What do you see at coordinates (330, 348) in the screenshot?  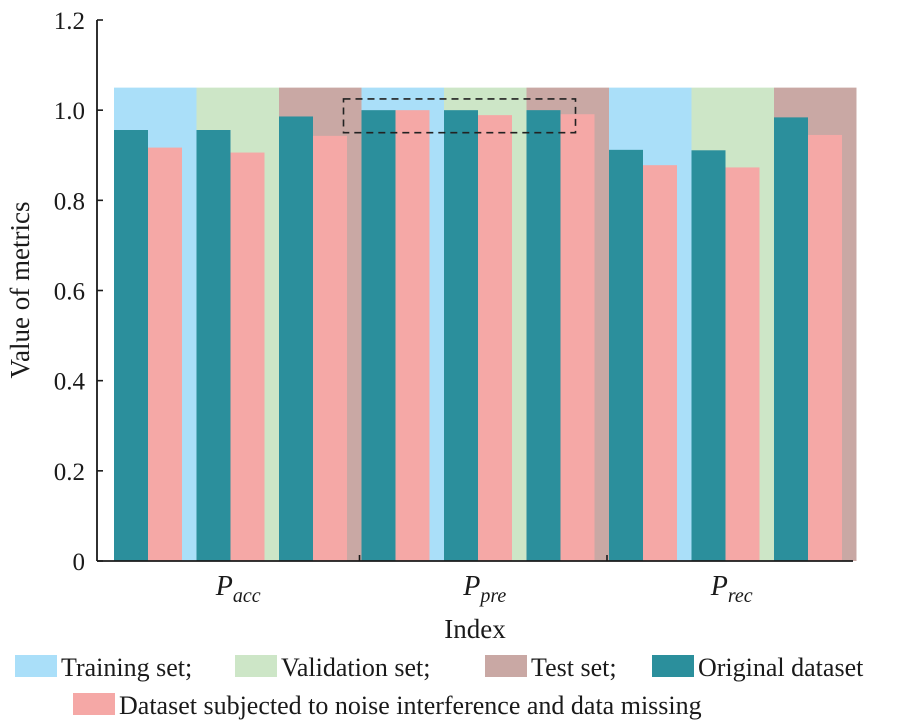 I see `bar-acc-test-noisy` at bounding box center [330, 348].